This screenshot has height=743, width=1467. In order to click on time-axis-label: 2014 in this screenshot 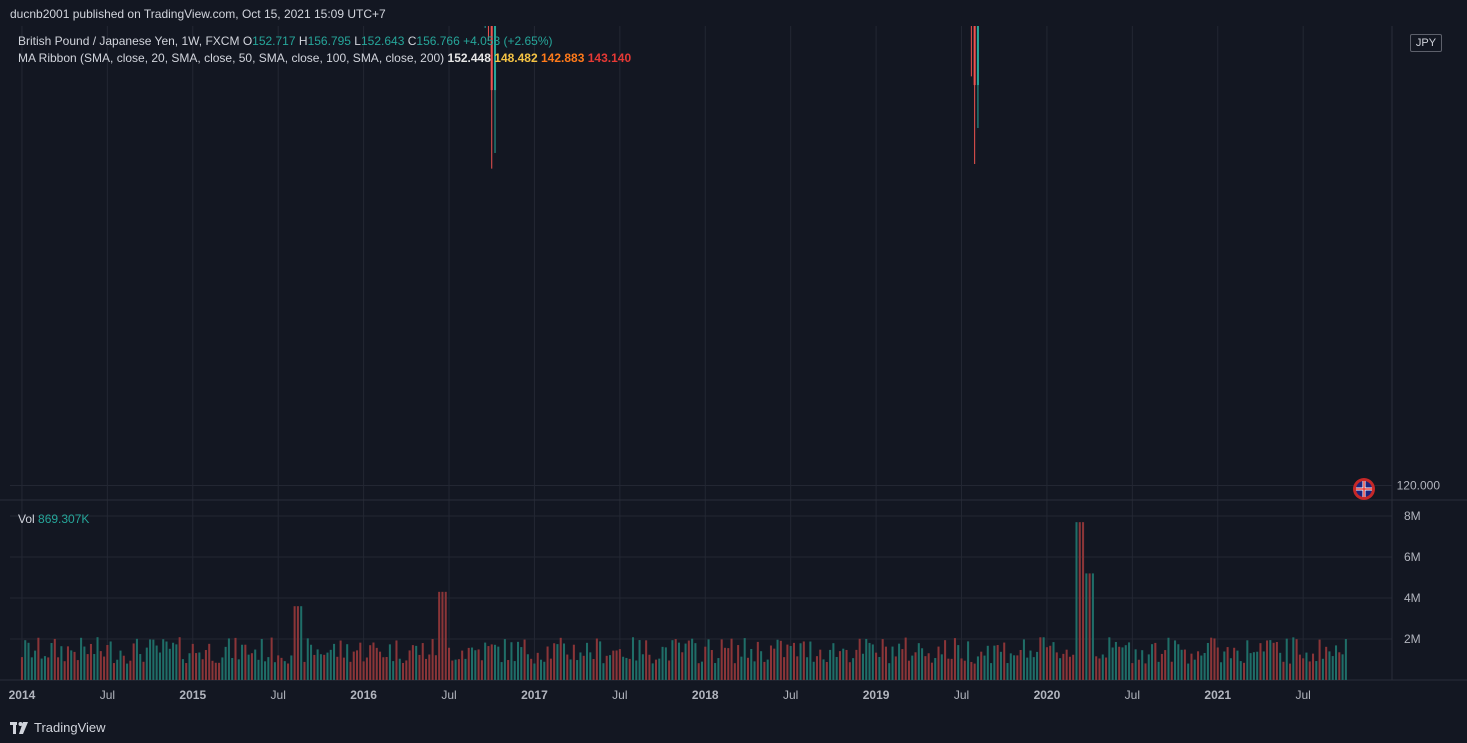, I will do `click(22, 695)`.